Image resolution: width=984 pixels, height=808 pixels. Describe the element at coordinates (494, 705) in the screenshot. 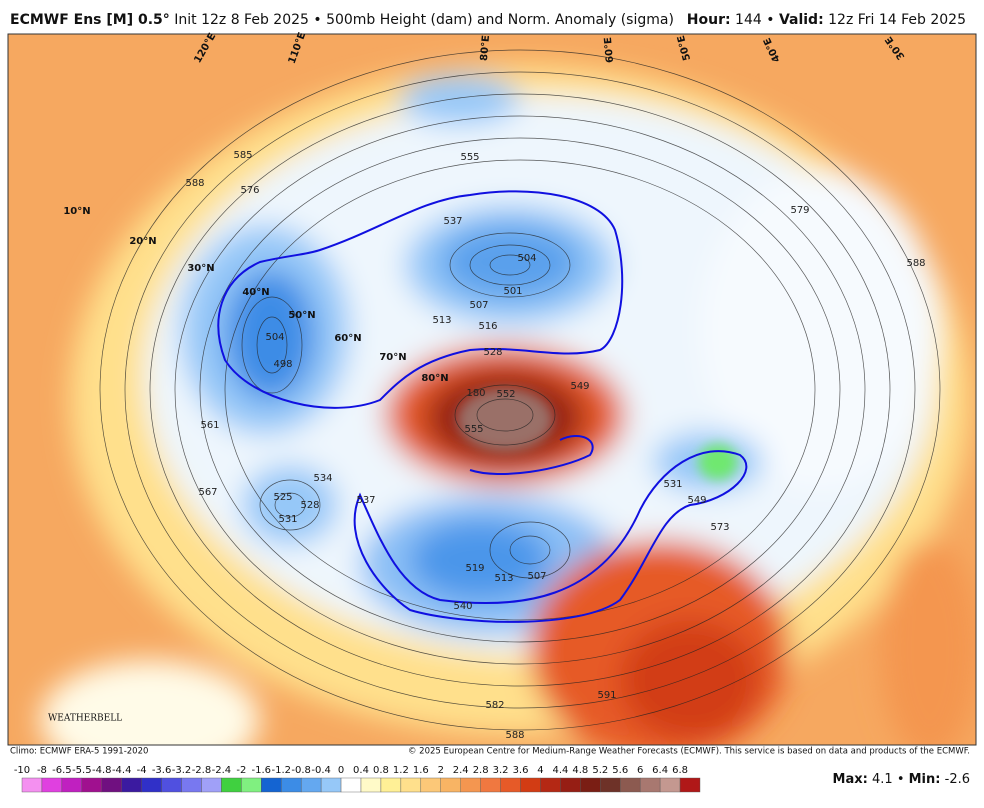

I see `contour-label: 582` at that location.